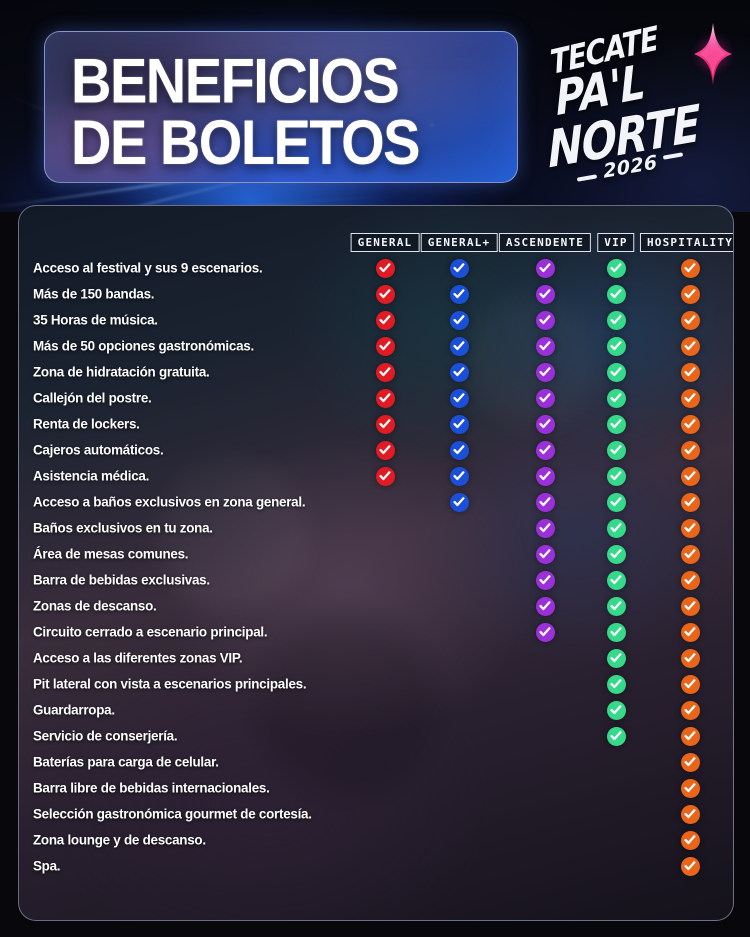  I want to click on benefit-label: Renta de lockers., so click(86, 424).